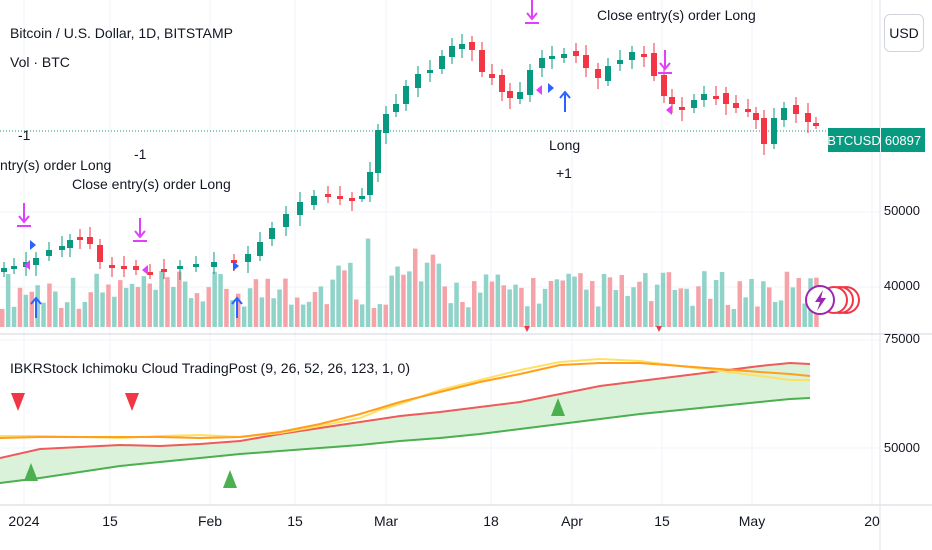  Describe the element at coordinates (572, 521) in the screenshot. I see `time-axis-label: Apr` at that location.